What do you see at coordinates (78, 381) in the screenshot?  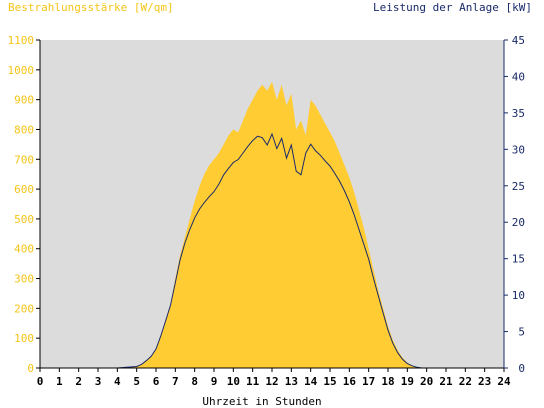 I see `x-tick-label: 2` at bounding box center [78, 381].